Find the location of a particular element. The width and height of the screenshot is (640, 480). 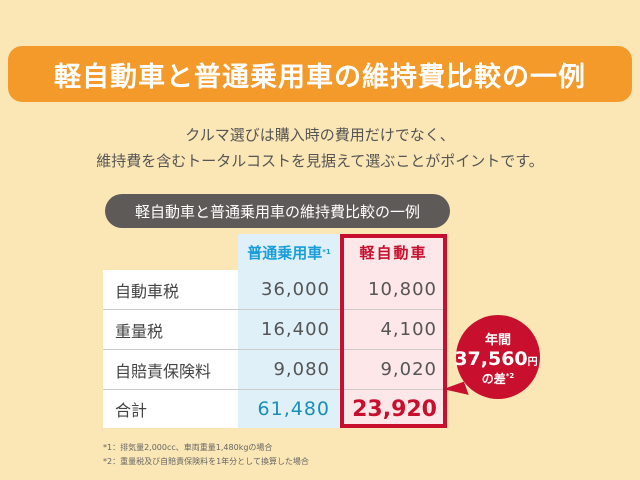

row-label: 自動車税 is located at coordinates (170, 289).